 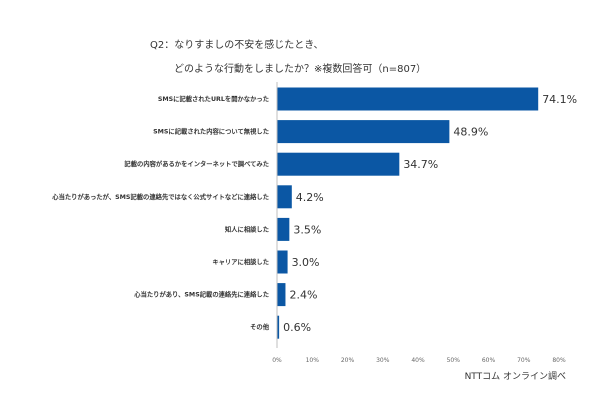 I want to click on category-label: 記載の内容があるかをインターネットで調べてみた, so click(x=196, y=163).